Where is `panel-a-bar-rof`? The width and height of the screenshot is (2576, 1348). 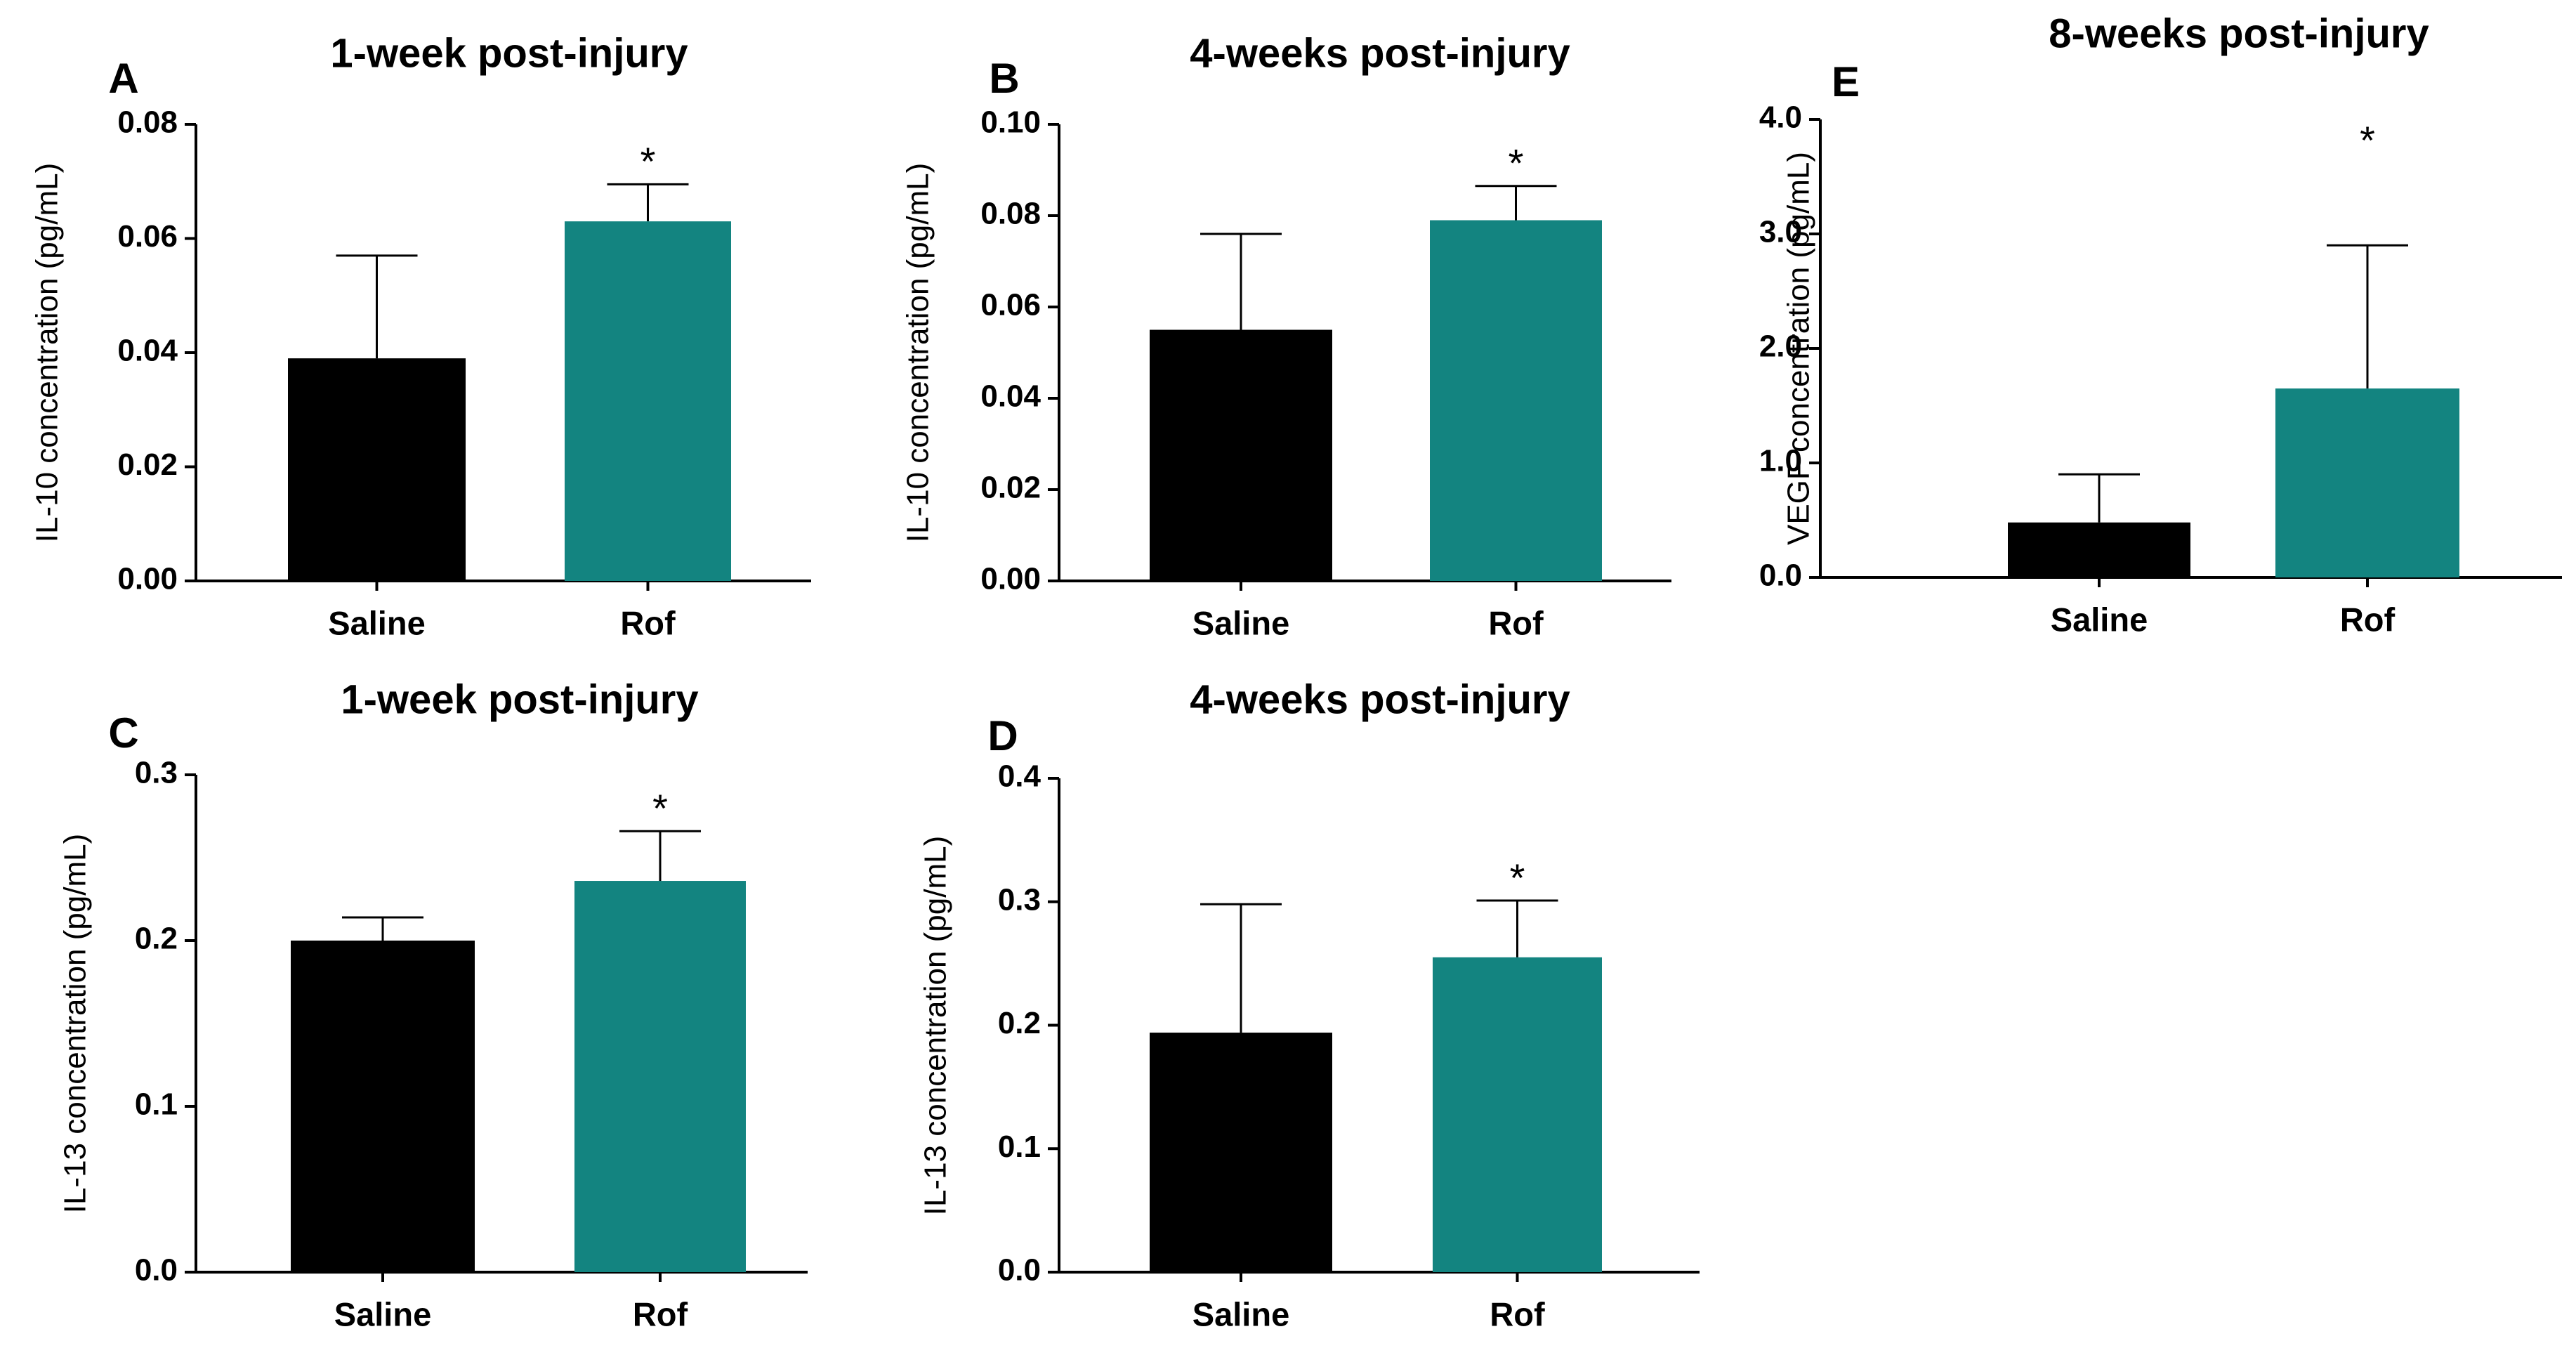
panel-a-bar-rof is located at coordinates (648, 401).